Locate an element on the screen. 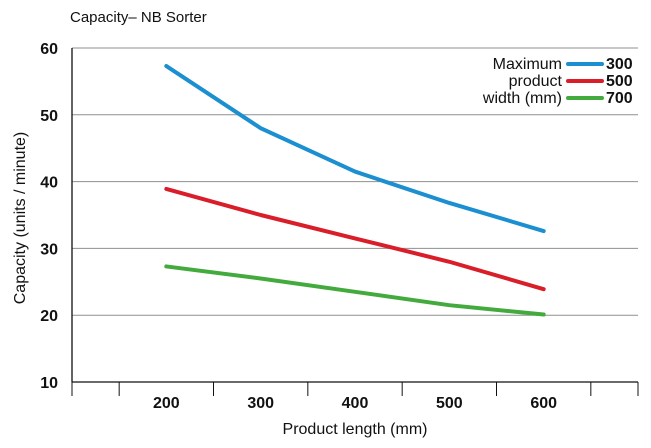  x-axis-label: Product length (mm) is located at coordinates (355, 429).